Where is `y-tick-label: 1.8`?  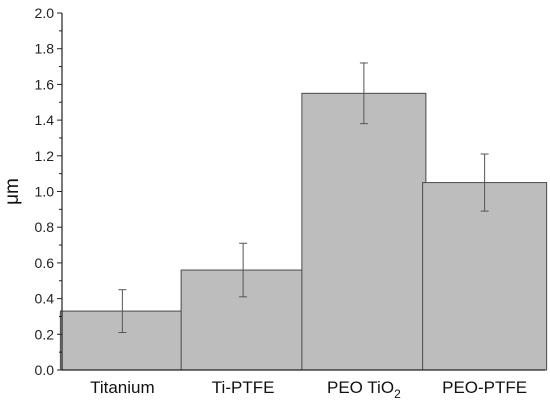 y-tick-label: 1.8 is located at coordinates (45, 49).